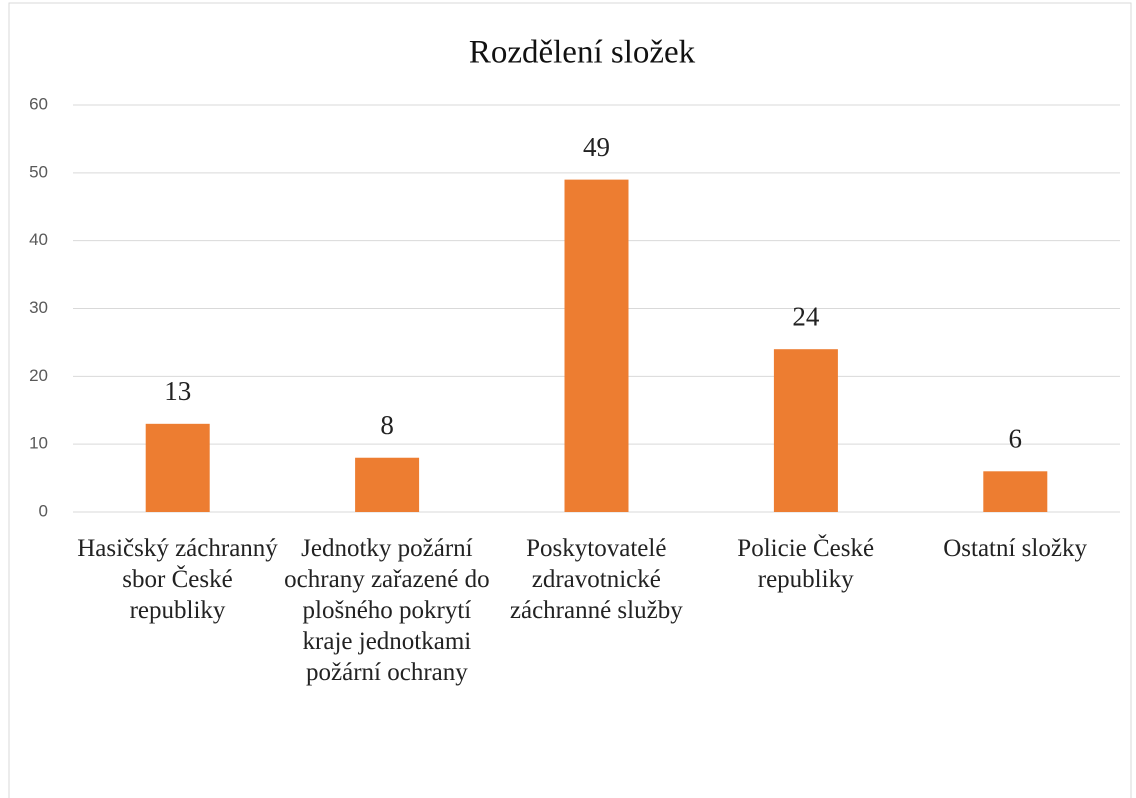  What do you see at coordinates (1015, 548) in the screenshot?
I see `x-tick-label: Ostatní složky` at bounding box center [1015, 548].